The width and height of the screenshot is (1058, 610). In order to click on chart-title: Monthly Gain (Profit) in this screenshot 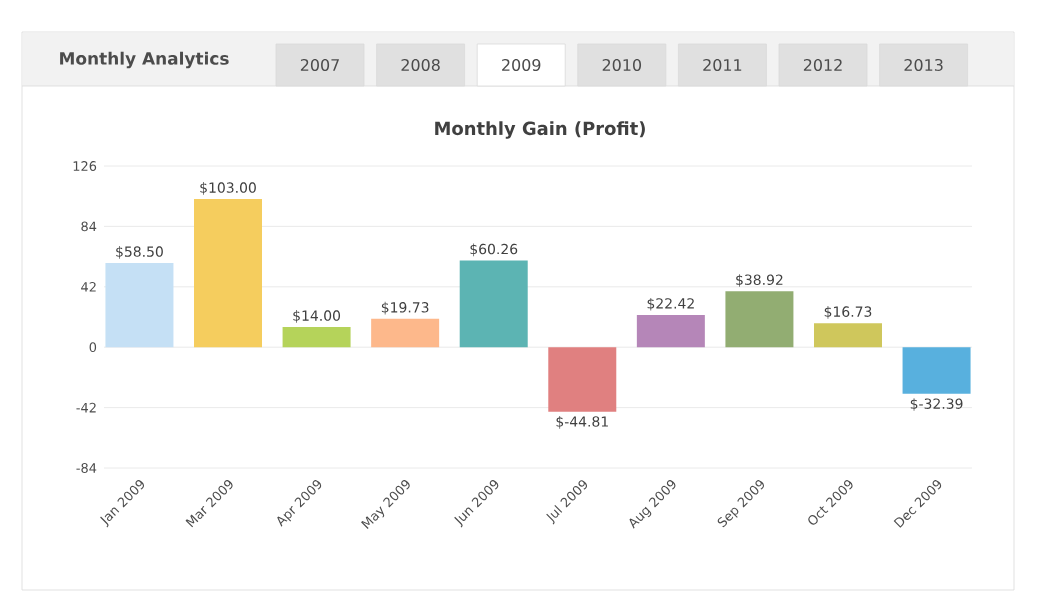, I will do `click(540, 130)`.